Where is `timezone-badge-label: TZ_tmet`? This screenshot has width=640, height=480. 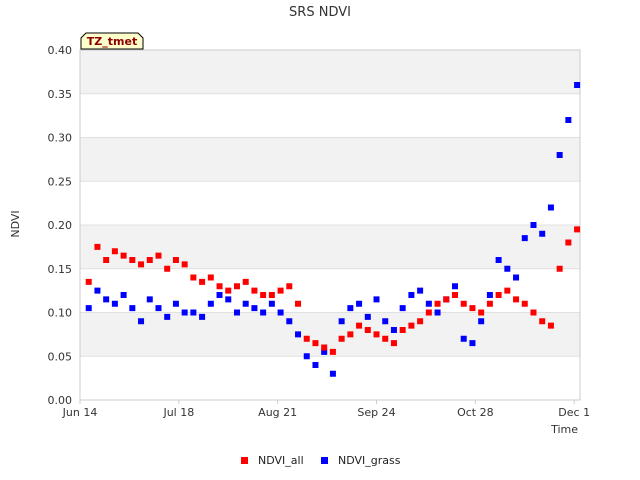
timezone-badge-label: TZ_tmet is located at coordinates (112, 41).